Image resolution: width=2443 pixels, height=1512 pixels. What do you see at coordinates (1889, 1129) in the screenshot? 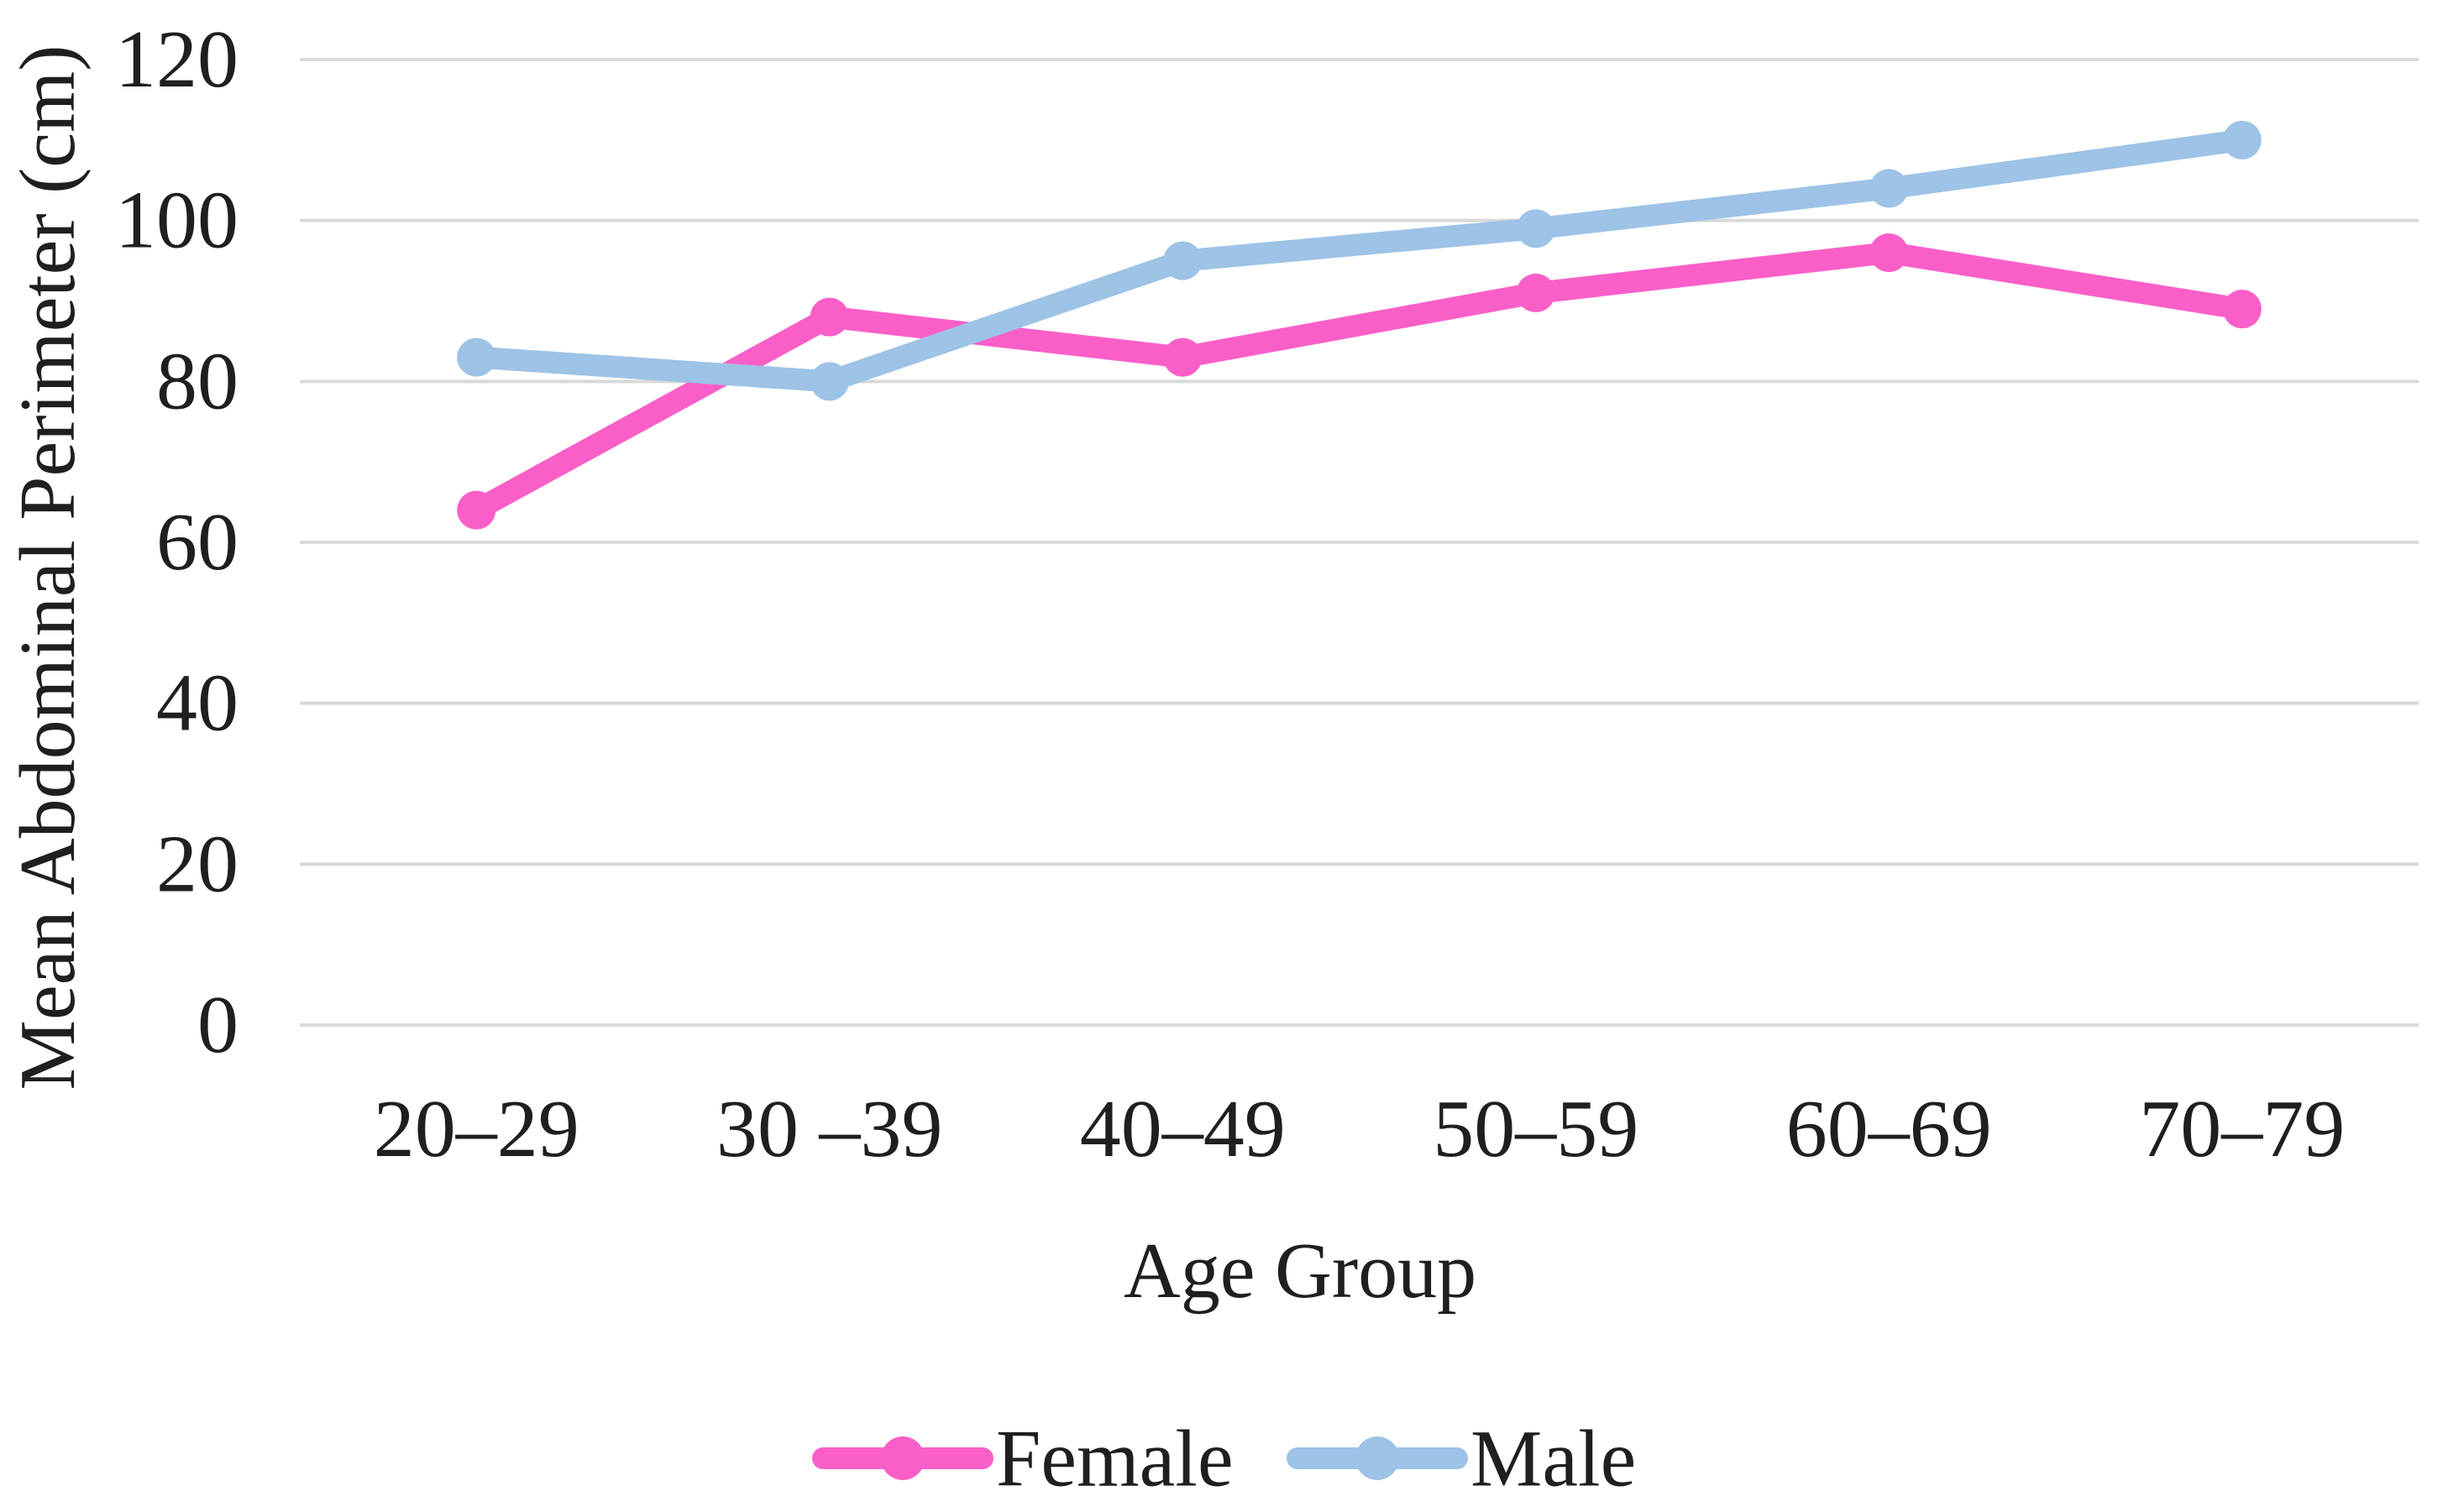
I see `x-tick-label: 60–69` at bounding box center [1889, 1129].